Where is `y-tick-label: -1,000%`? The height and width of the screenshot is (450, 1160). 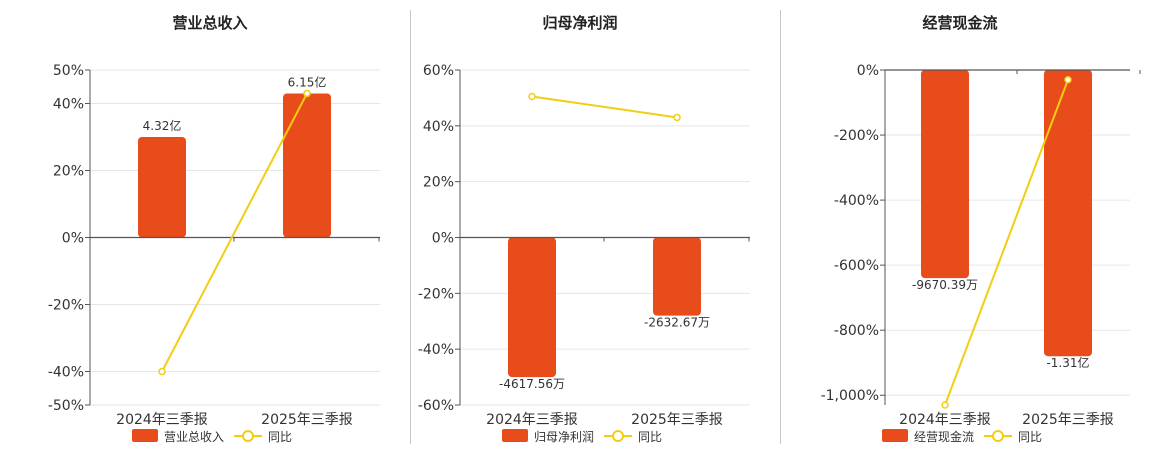 y-tick-label: -1,000% is located at coordinates (850, 396).